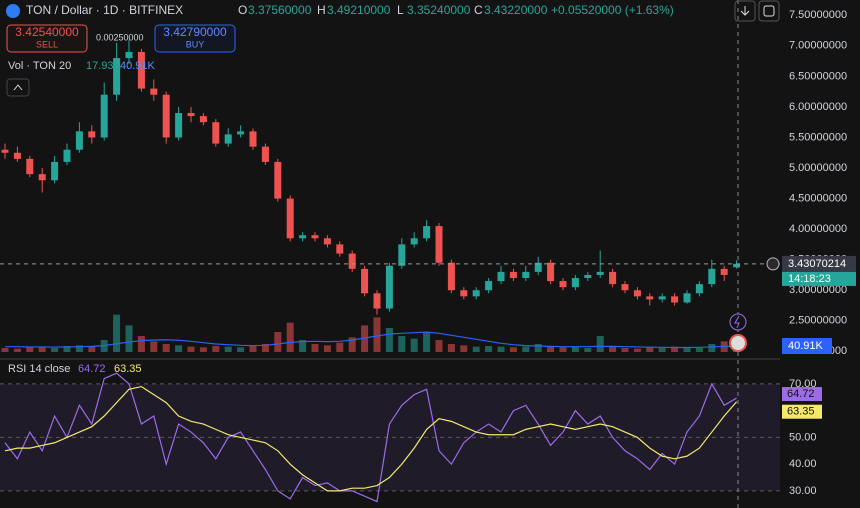  What do you see at coordinates (128, 369) in the screenshot?
I see `rsi-legend-value: 63.35` at bounding box center [128, 369].